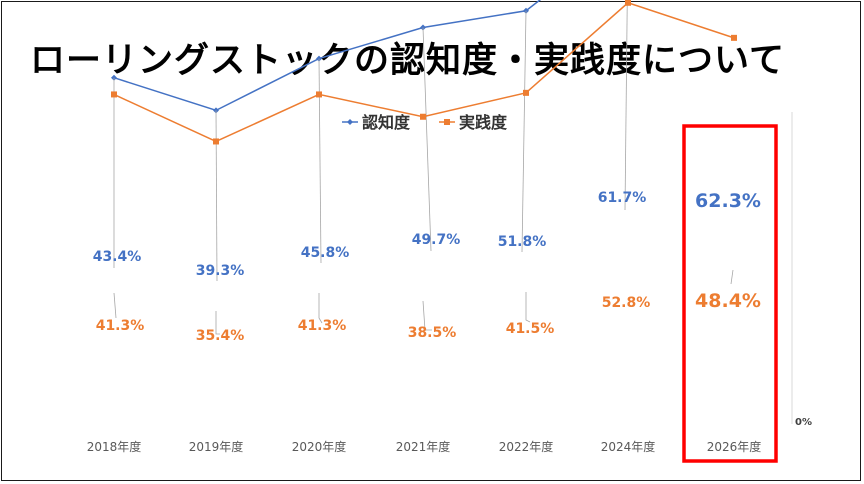 This screenshot has width=864, height=484. What do you see at coordinates (432, 333) in the screenshot?
I see `data-label: 38.5%` at bounding box center [432, 333].